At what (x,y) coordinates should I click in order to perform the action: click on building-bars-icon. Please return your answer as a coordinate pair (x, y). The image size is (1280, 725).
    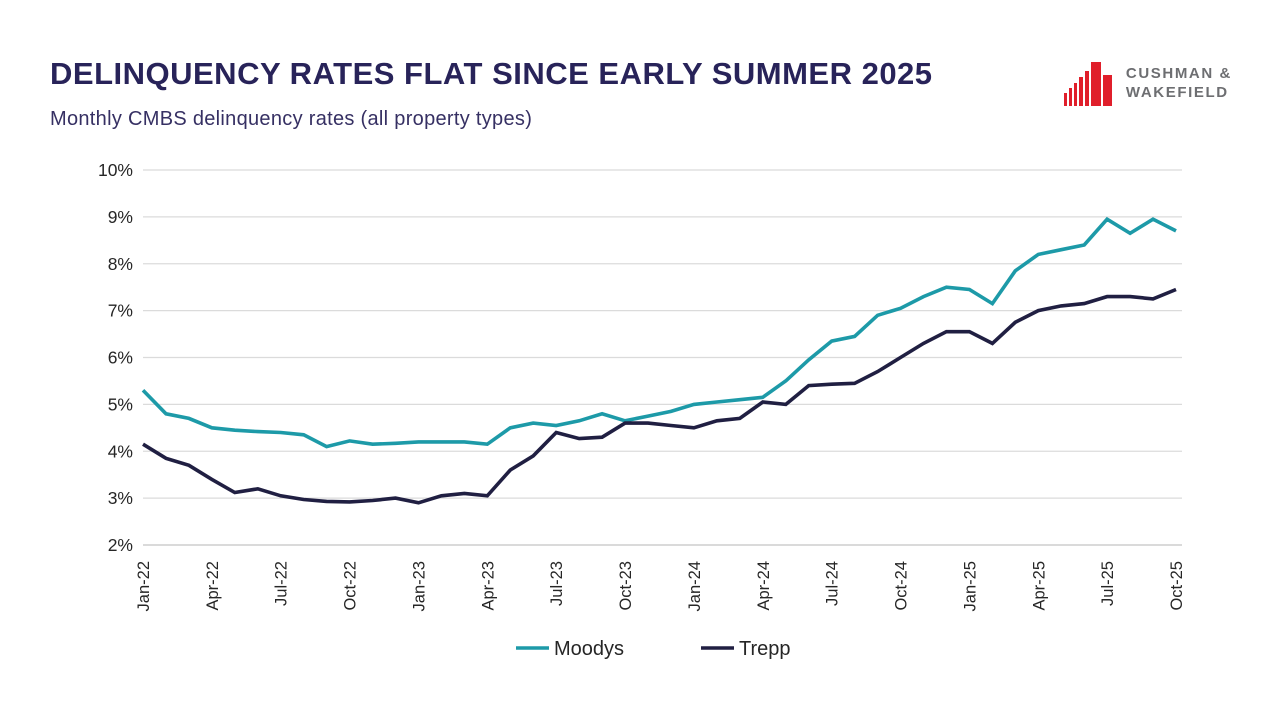
    Looking at the image, I should click on (1087, 84).